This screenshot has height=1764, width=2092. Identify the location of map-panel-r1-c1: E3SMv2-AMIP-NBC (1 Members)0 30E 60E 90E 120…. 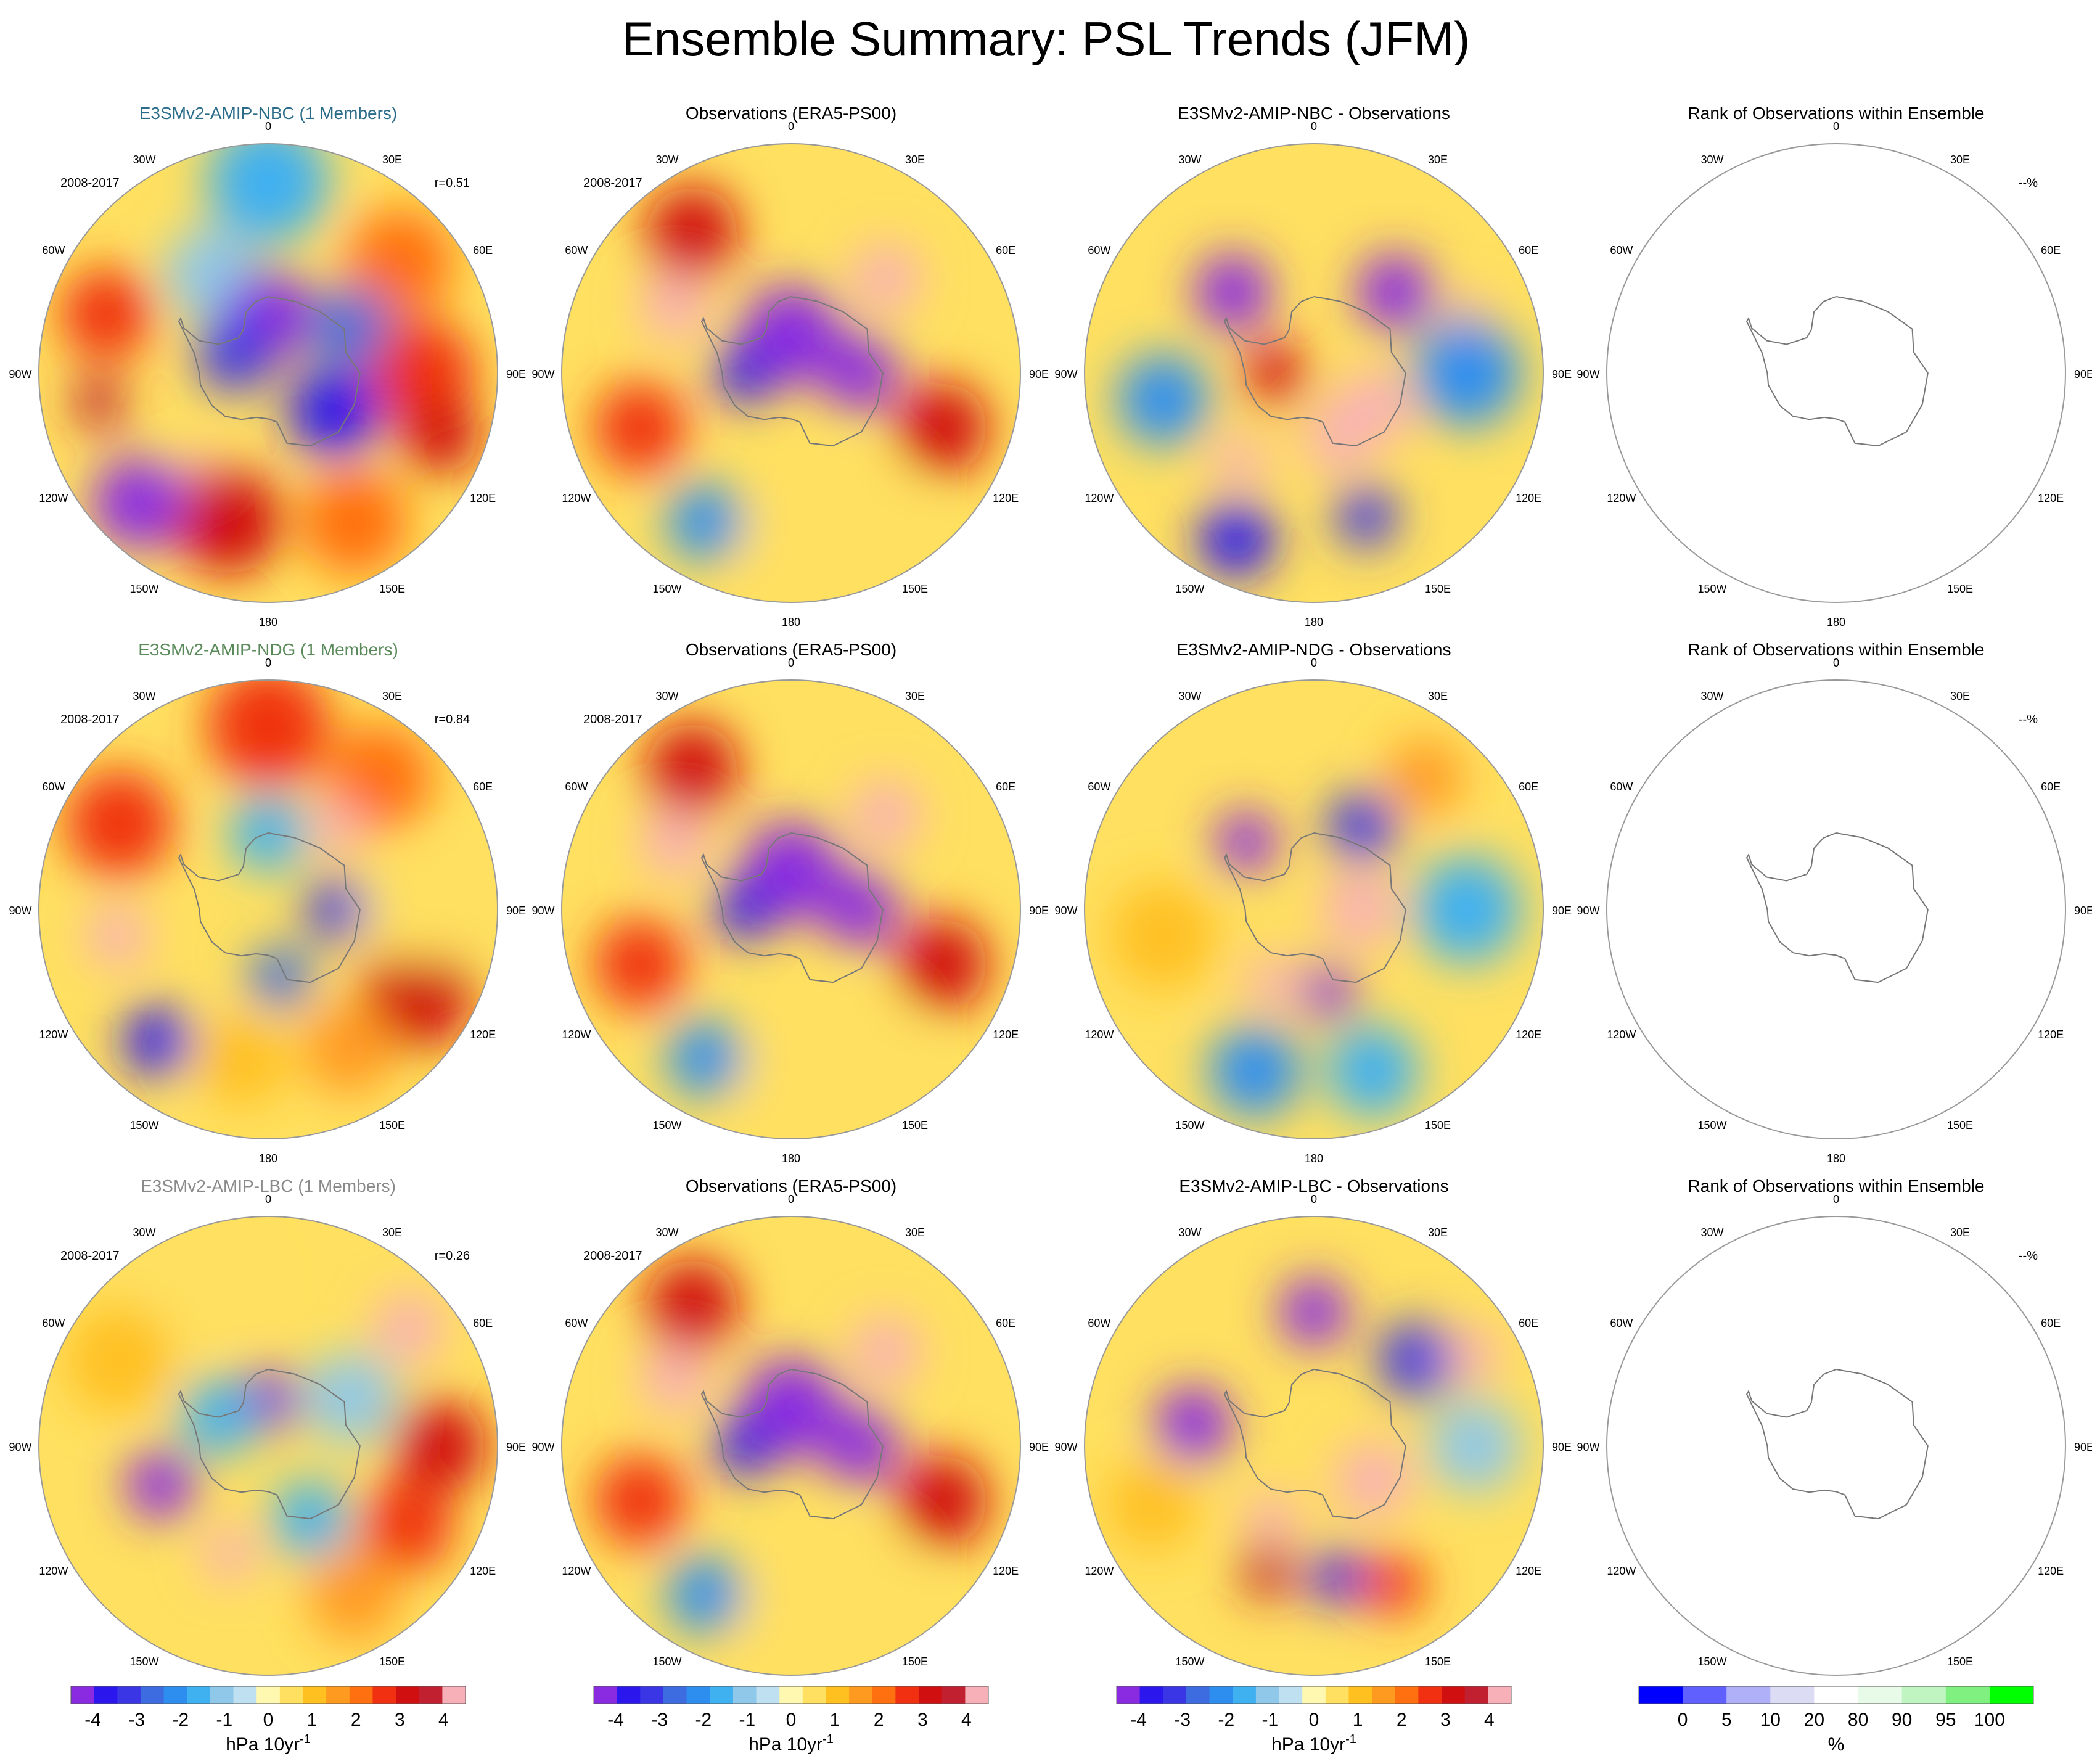
(267, 366).